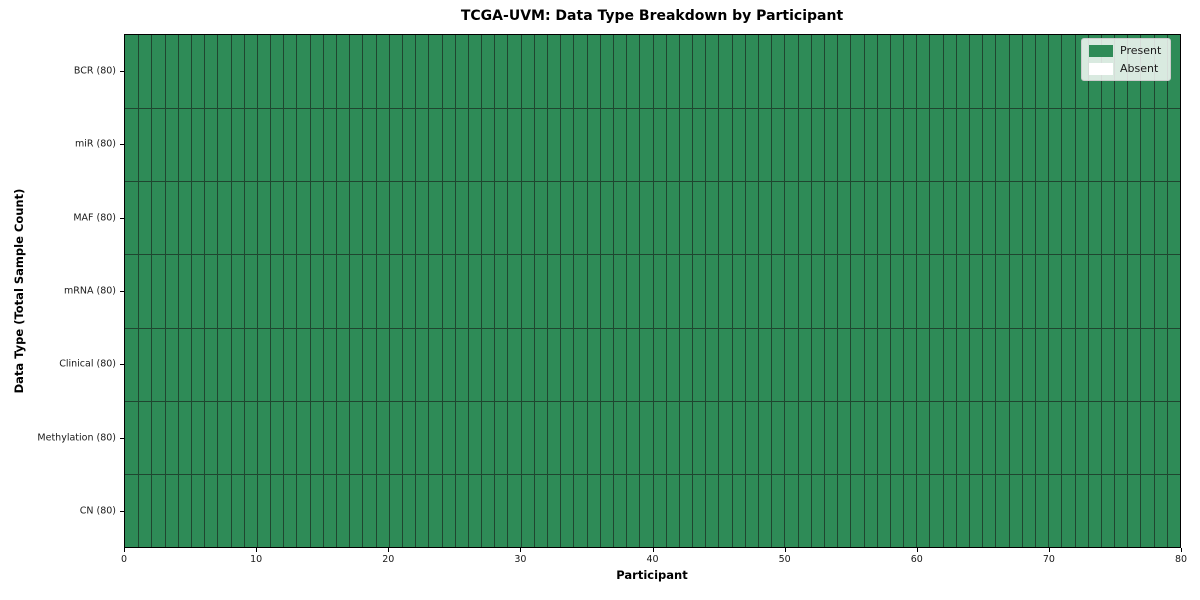 The image size is (1200, 600). Describe the element at coordinates (501, 145) in the screenshot. I see `cell-miR-p28` at that location.